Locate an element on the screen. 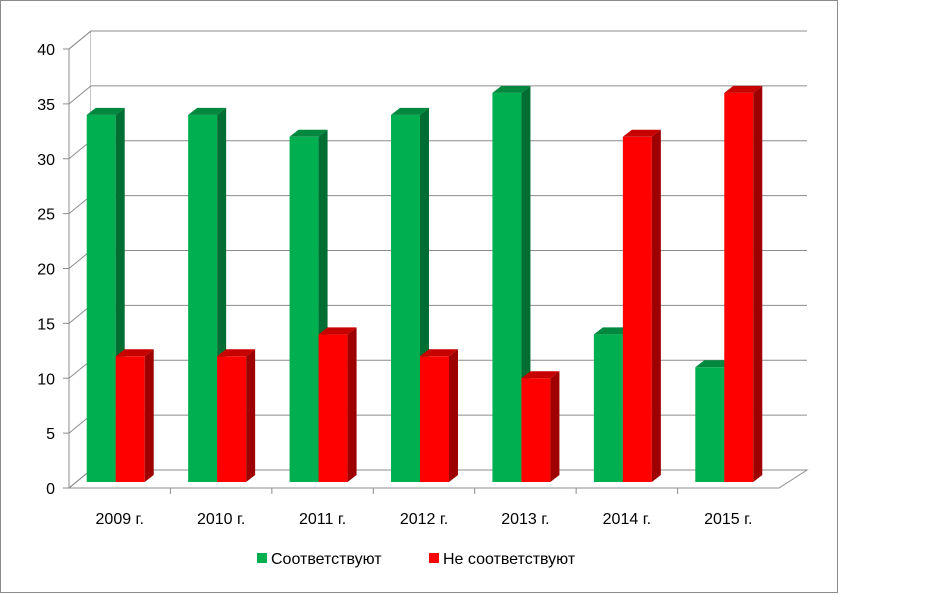 Image resolution: width=950 pixels, height=595 pixels. x-tick-label: 2015 г. is located at coordinates (728, 519).